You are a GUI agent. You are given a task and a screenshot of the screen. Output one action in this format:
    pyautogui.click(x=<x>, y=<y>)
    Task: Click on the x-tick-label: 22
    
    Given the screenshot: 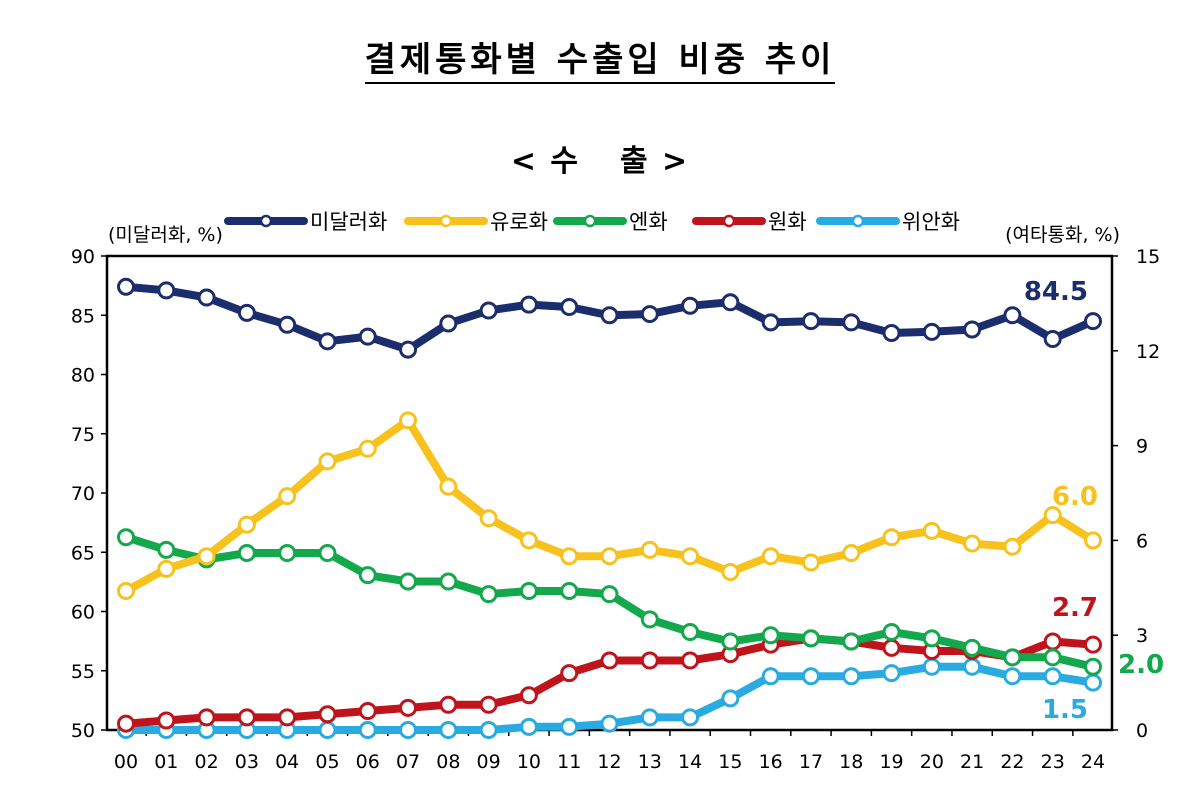 What is the action you would take?
    pyautogui.click(x=1012, y=762)
    